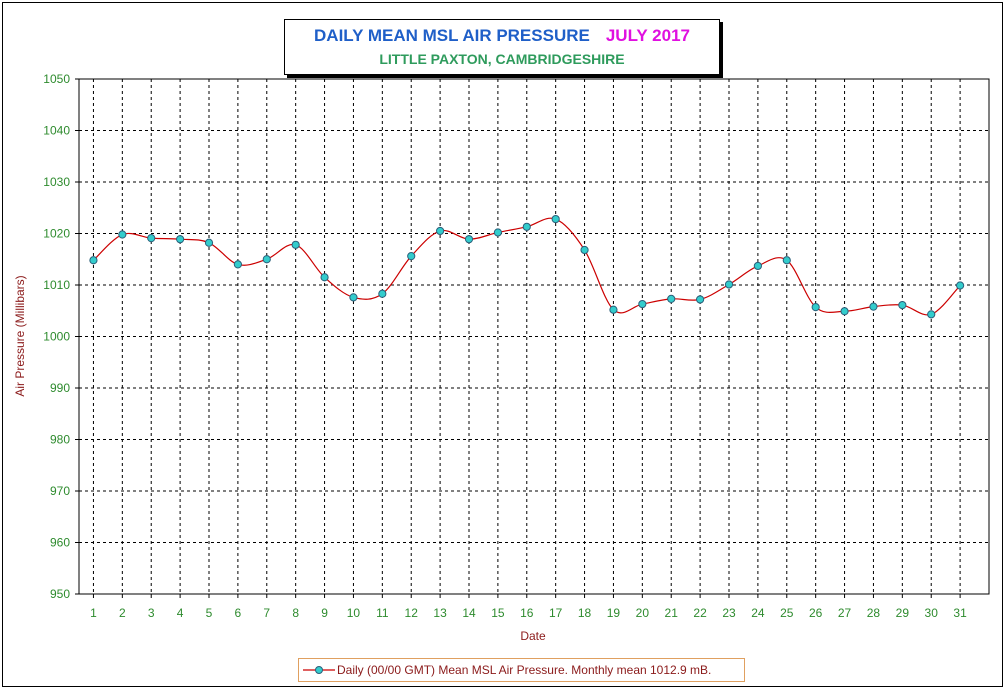 This screenshot has height=691, width=1007. I want to click on x-tick-label: 12, so click(412, 613).